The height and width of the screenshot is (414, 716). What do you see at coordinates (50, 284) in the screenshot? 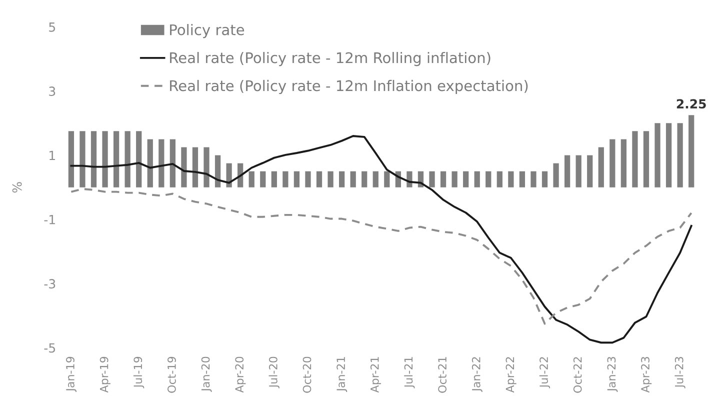
I see `y-tick-label: -3` at bounding box center [50, 284].